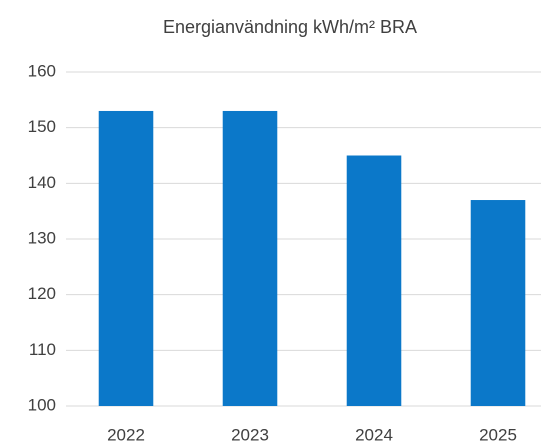  What do you see at coordinates (374, 434) in the screenshot?
I see `x-tick-label: 2024` at bounding box center [374, 434].